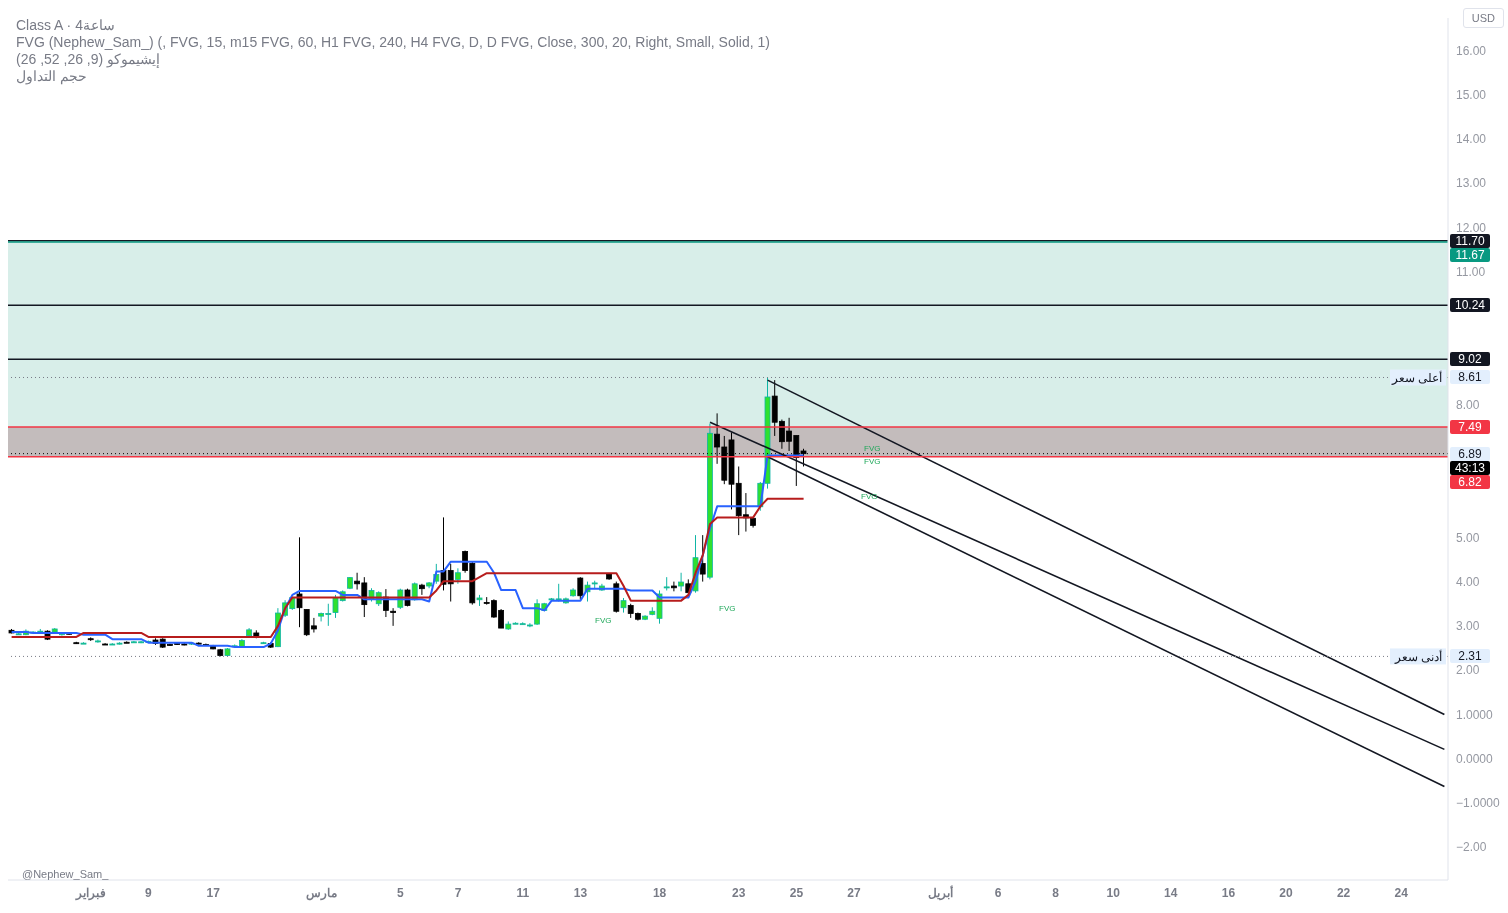  I want to click on y-tick-label: 0.0000, so click(1475, 758).